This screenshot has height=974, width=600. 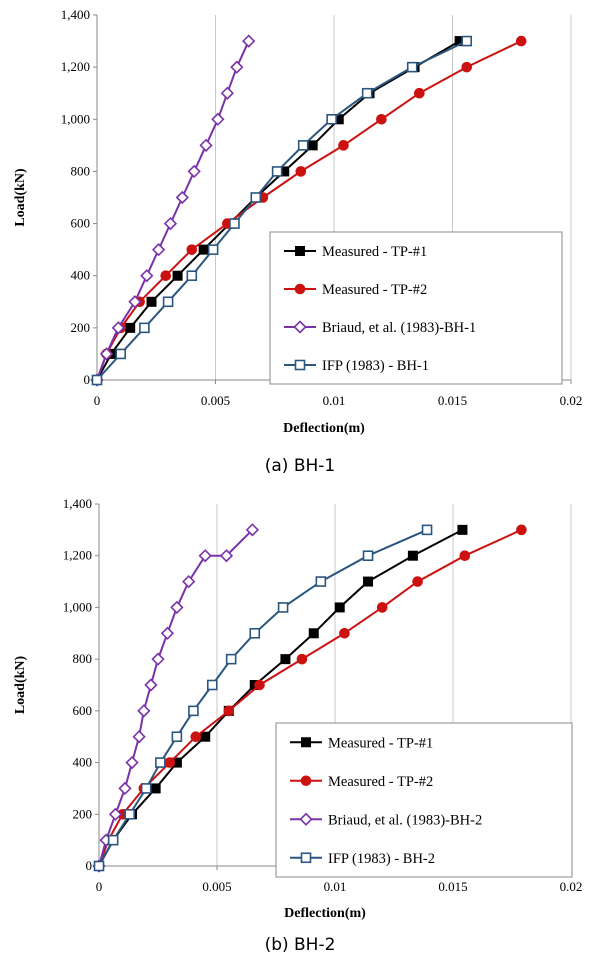 I want to click on y-tick-label: 1,400, so click(x=75, y=14).